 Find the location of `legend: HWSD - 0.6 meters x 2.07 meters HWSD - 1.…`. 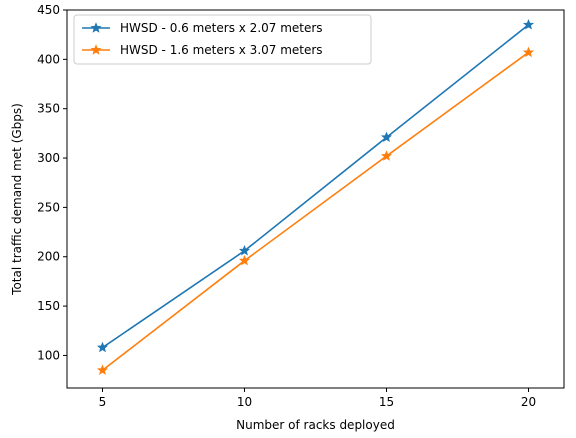

legend: HWSD - 0.6 meters x 2.07 meters HWSD - 1.… is located at coordinates (222, 39).